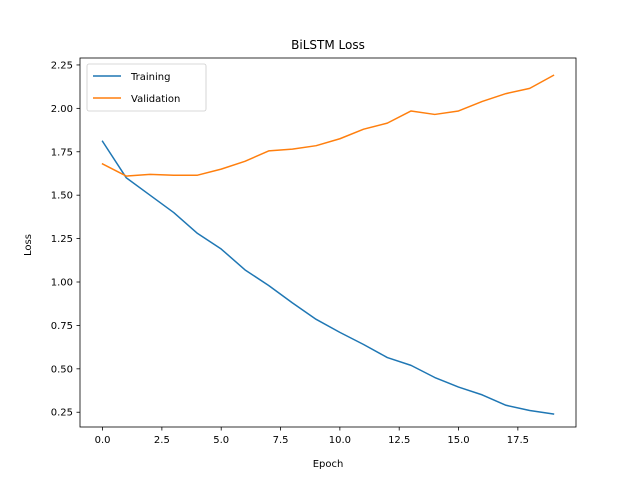 The height and width of the screenshot is (480, 640). Describe the element at coordinates (62, 65) in the screenshot. I see `y-tick-label: 2.25` at that location.